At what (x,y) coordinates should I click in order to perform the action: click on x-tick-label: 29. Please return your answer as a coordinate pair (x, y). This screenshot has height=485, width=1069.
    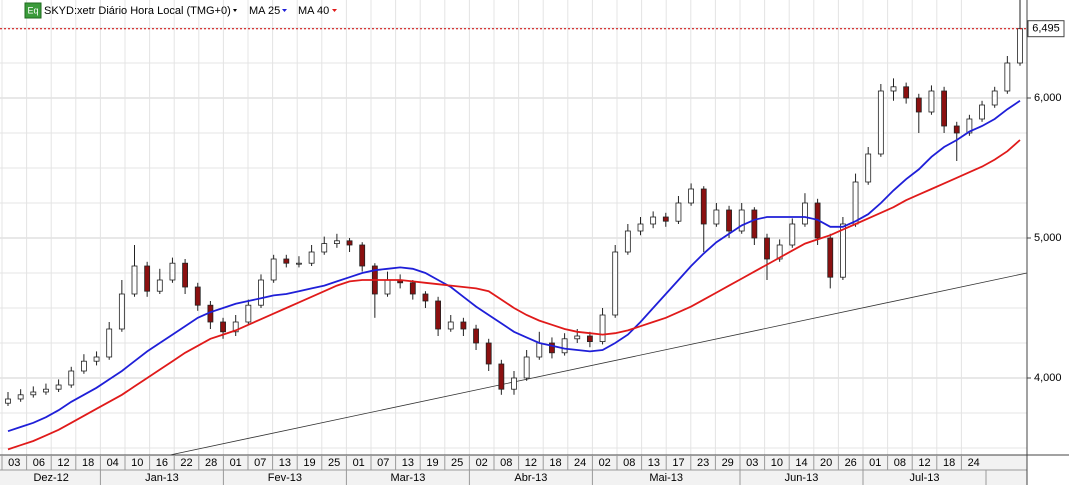
    Looking at the image, I should click on (728, 463).